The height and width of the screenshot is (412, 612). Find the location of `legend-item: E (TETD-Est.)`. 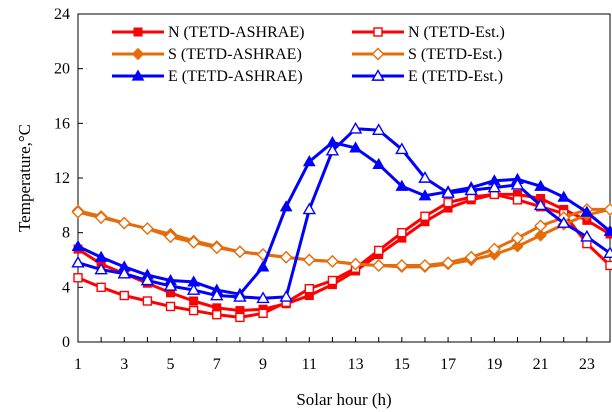

legend-item: E (TETD-Est.) is located at coordinates (427, 76).